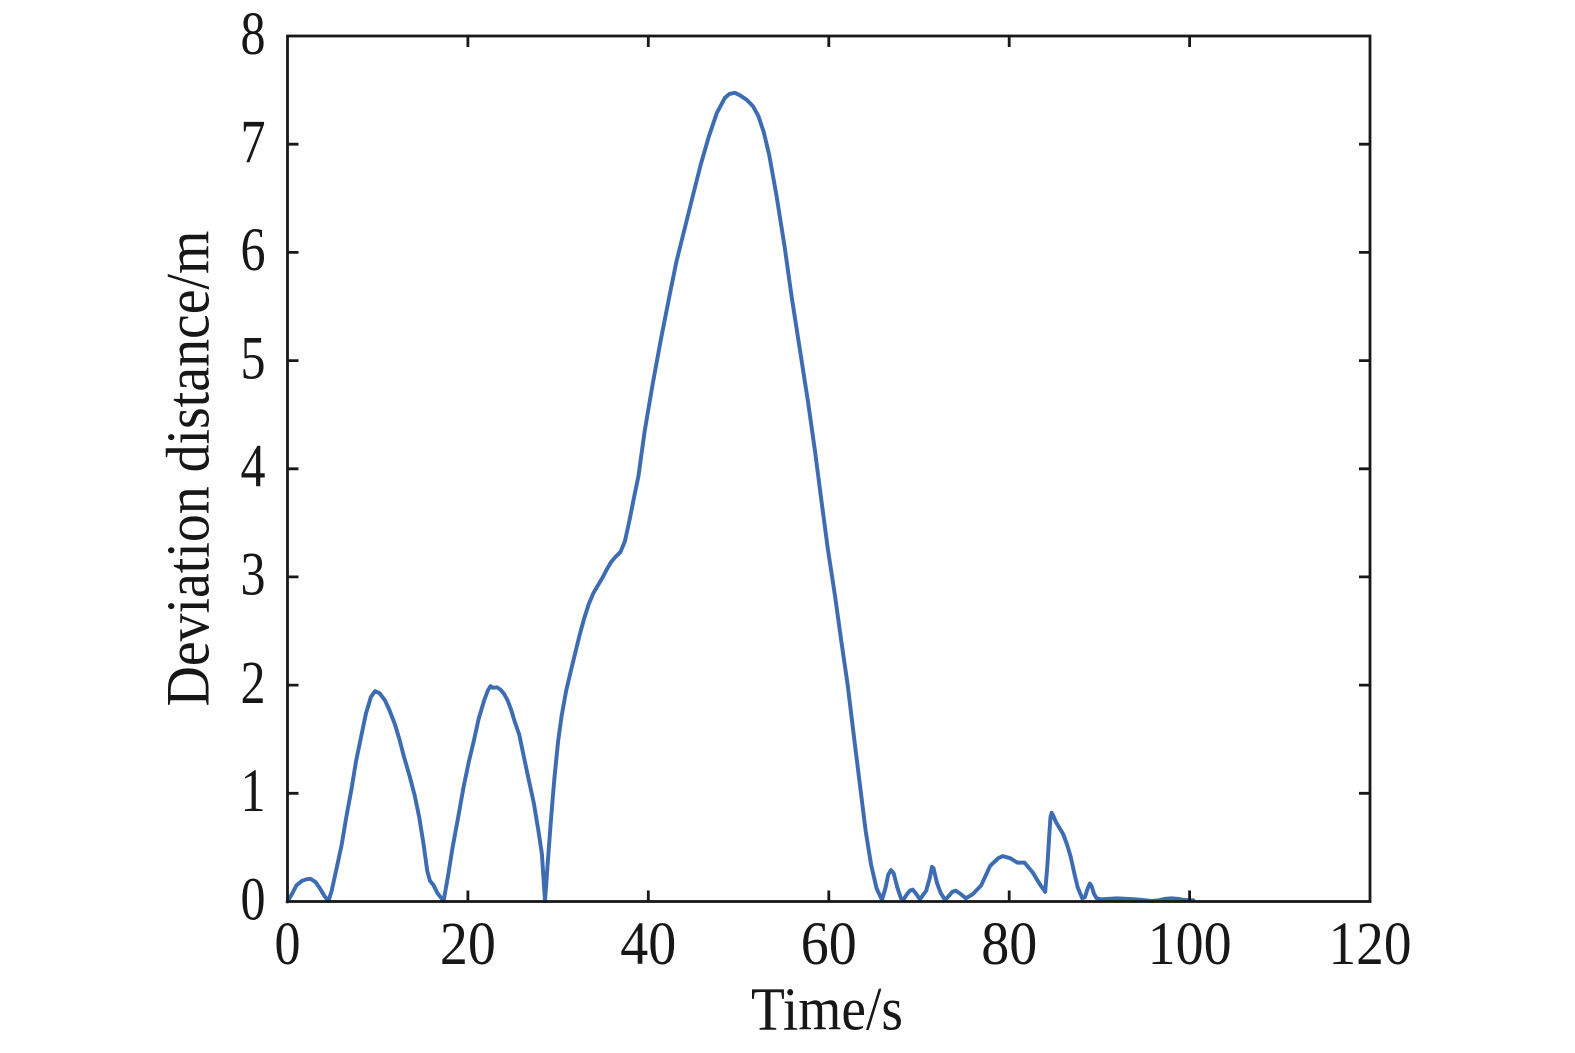  What do you see at coordinates (1009, 944) in the screenshot?
I see `svg-text: 80` at bounding box center [1009, 944].